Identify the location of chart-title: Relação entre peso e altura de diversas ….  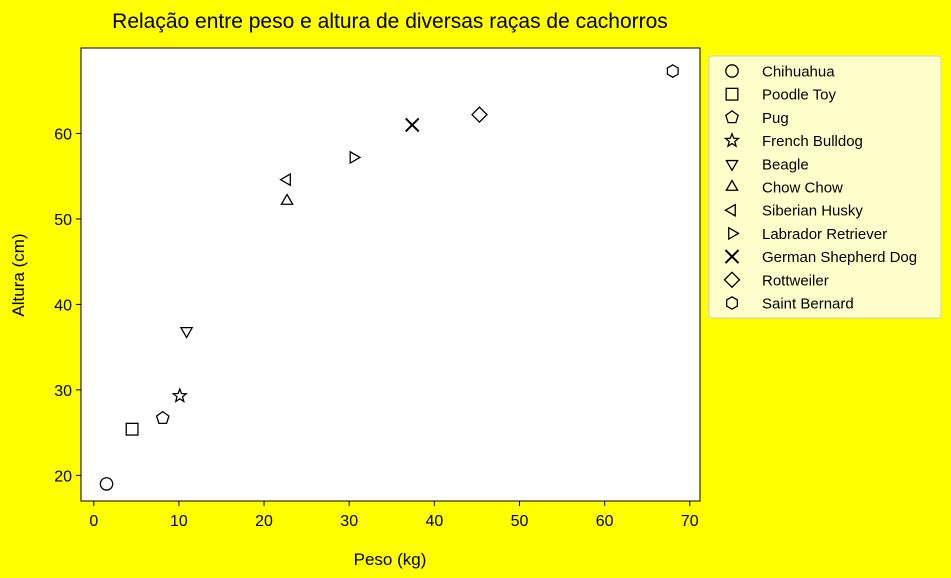
(390, 21).